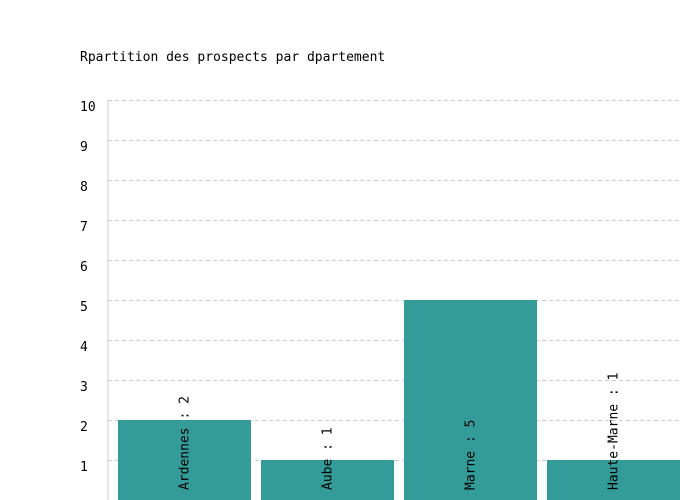  I want to click on bar-label: Ardennes : 2, so click(185, 443).